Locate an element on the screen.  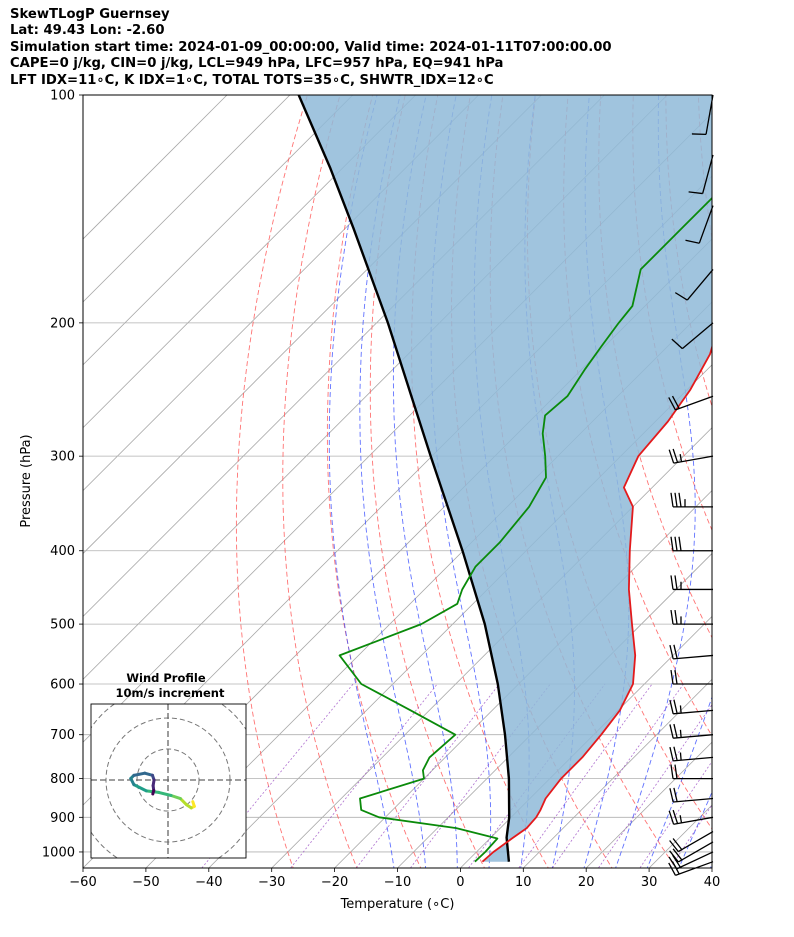
x-tick-label: 30 is located at coordinates (649, 882).